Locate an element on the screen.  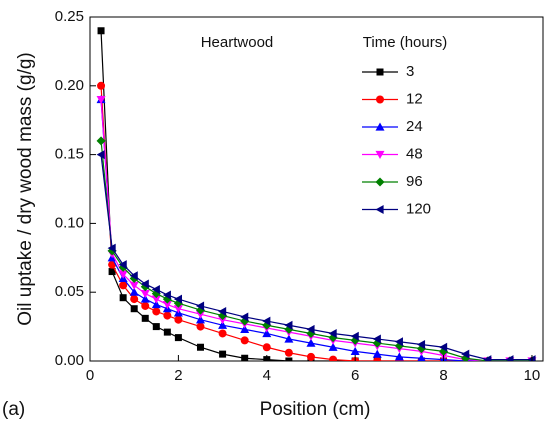
legend-label: 96 is located at coordinates (414, 181).